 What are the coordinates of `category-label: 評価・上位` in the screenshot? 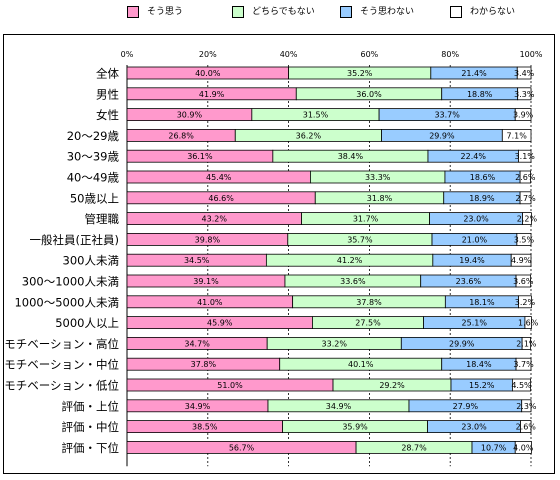 It's located at (91, 406).